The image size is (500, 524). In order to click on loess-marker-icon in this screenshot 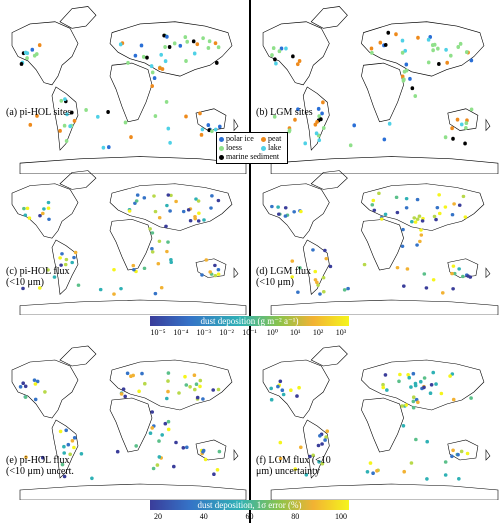, I will do `click(221, 148)`.